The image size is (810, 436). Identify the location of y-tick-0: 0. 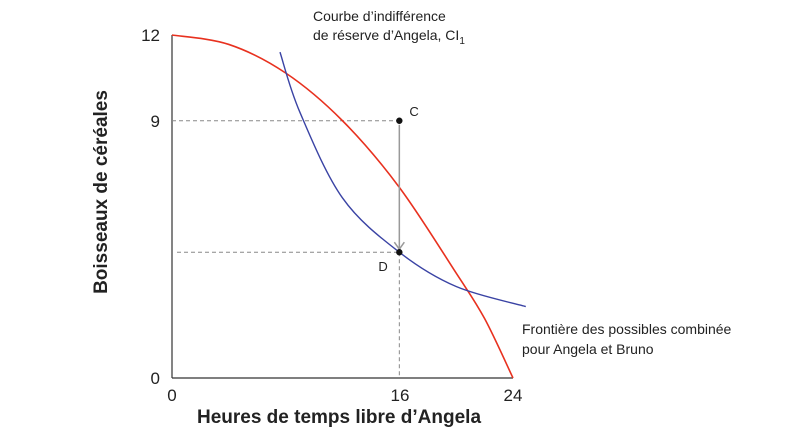
(155, 378).